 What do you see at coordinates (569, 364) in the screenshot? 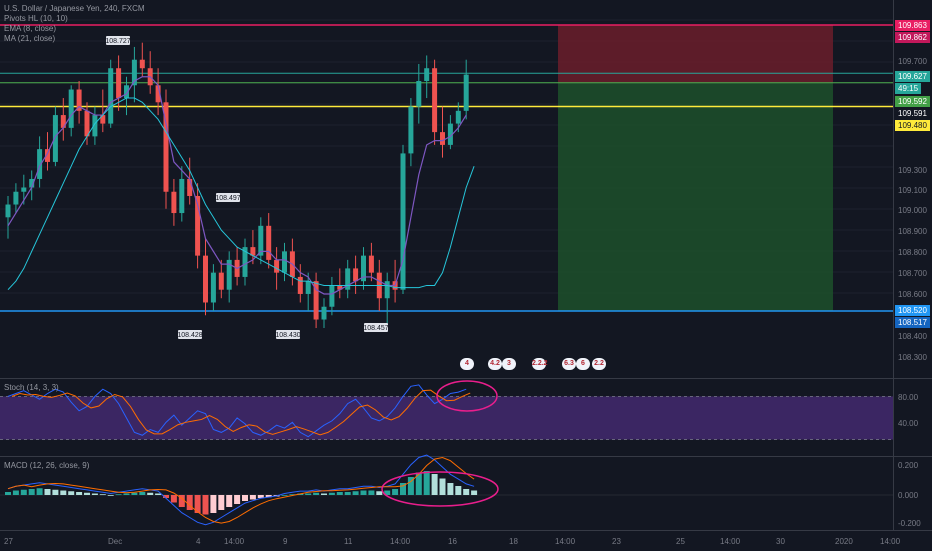
I see `event-icon: 6.3` at bounding box center [569, 364].